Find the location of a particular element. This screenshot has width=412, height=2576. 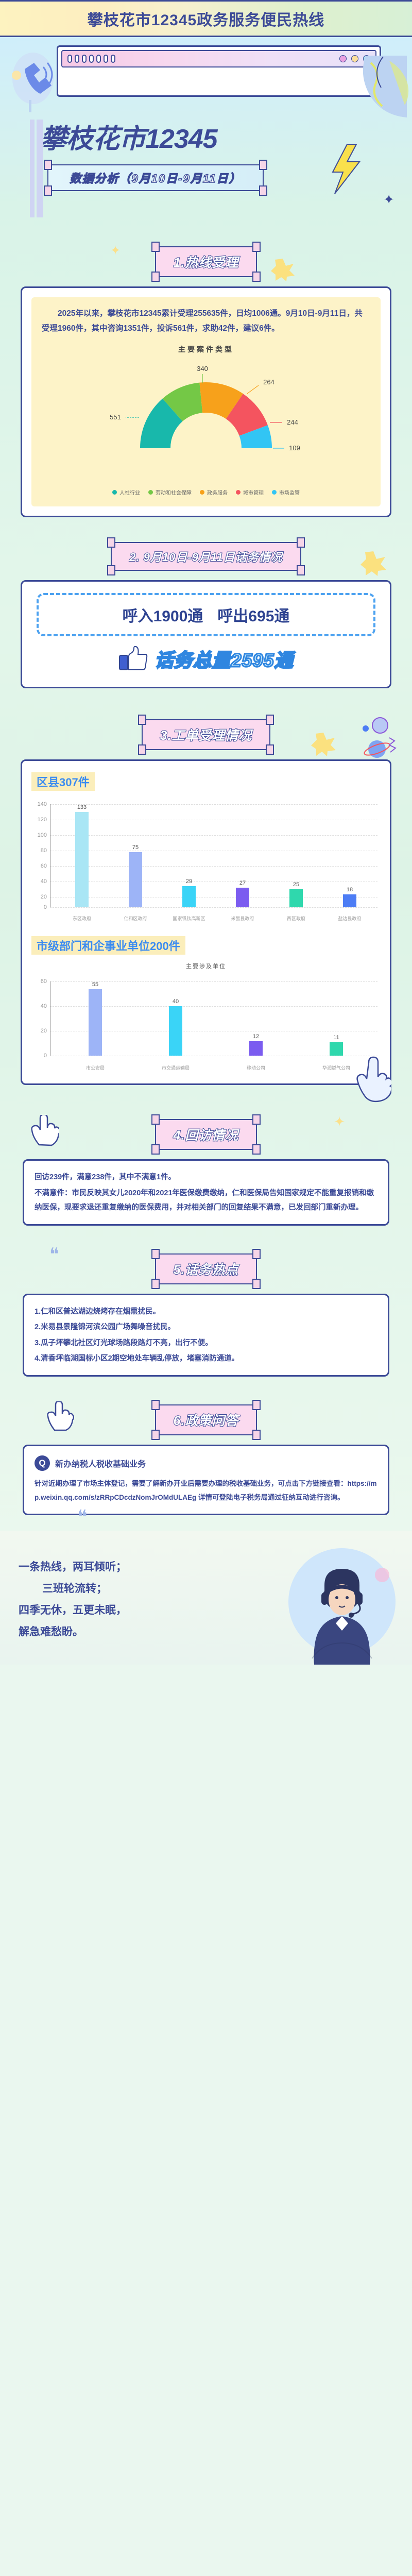

x-label: 米易县政府 is located at coordinates (242, 919).